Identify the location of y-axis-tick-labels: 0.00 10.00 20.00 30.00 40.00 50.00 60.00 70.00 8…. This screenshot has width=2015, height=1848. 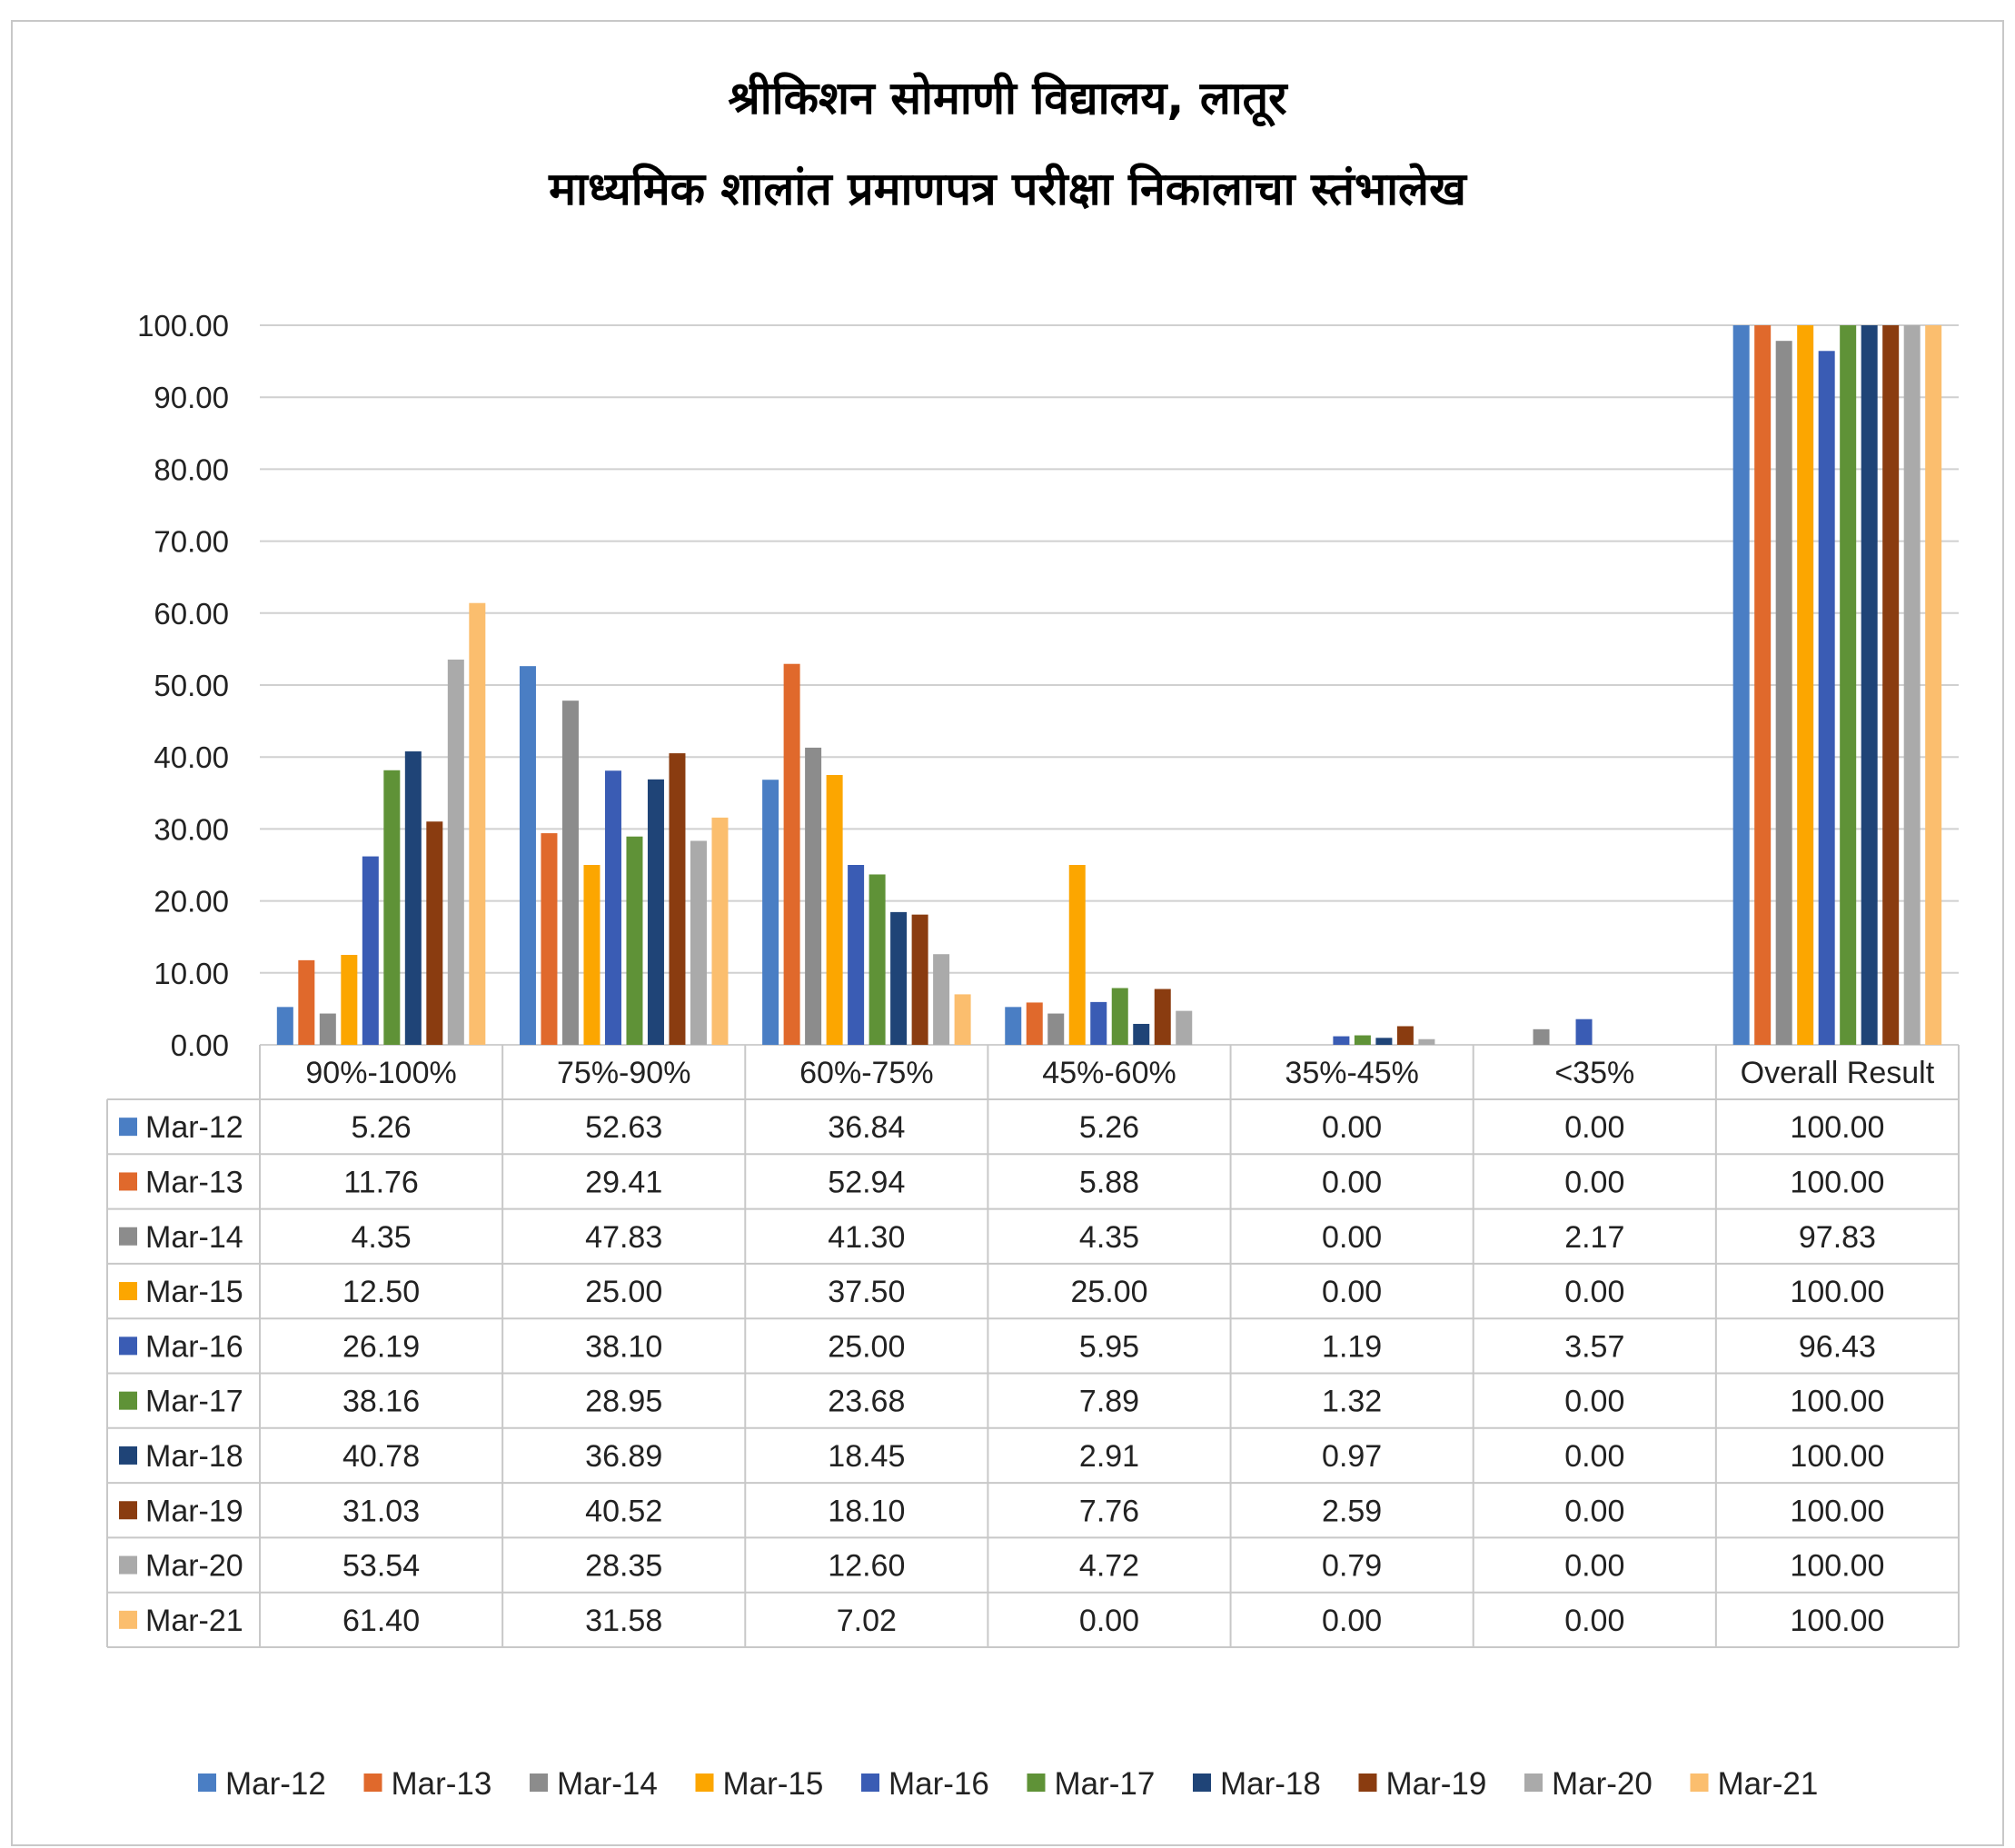
(183, 685).